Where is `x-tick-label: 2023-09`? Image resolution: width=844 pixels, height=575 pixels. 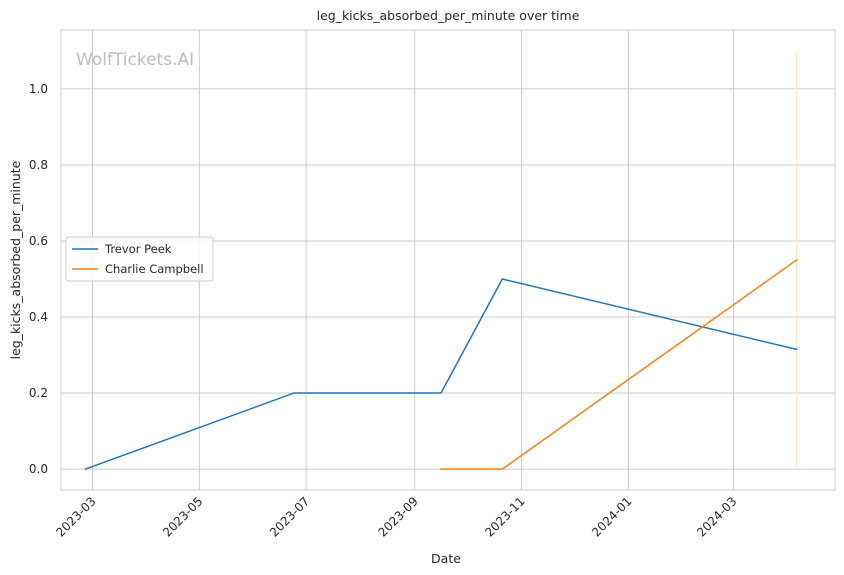 x-tick-label: 2023-09 is located at coordinates (397, 516).